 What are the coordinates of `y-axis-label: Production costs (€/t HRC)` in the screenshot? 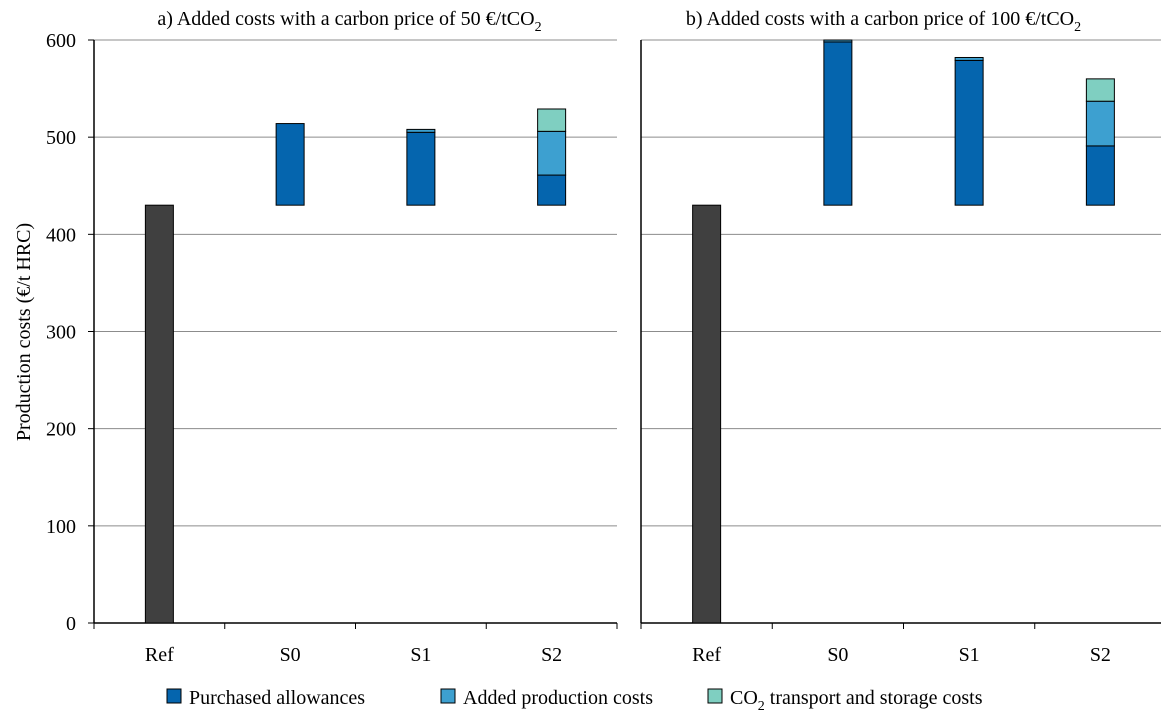 It's located at (24, 332).